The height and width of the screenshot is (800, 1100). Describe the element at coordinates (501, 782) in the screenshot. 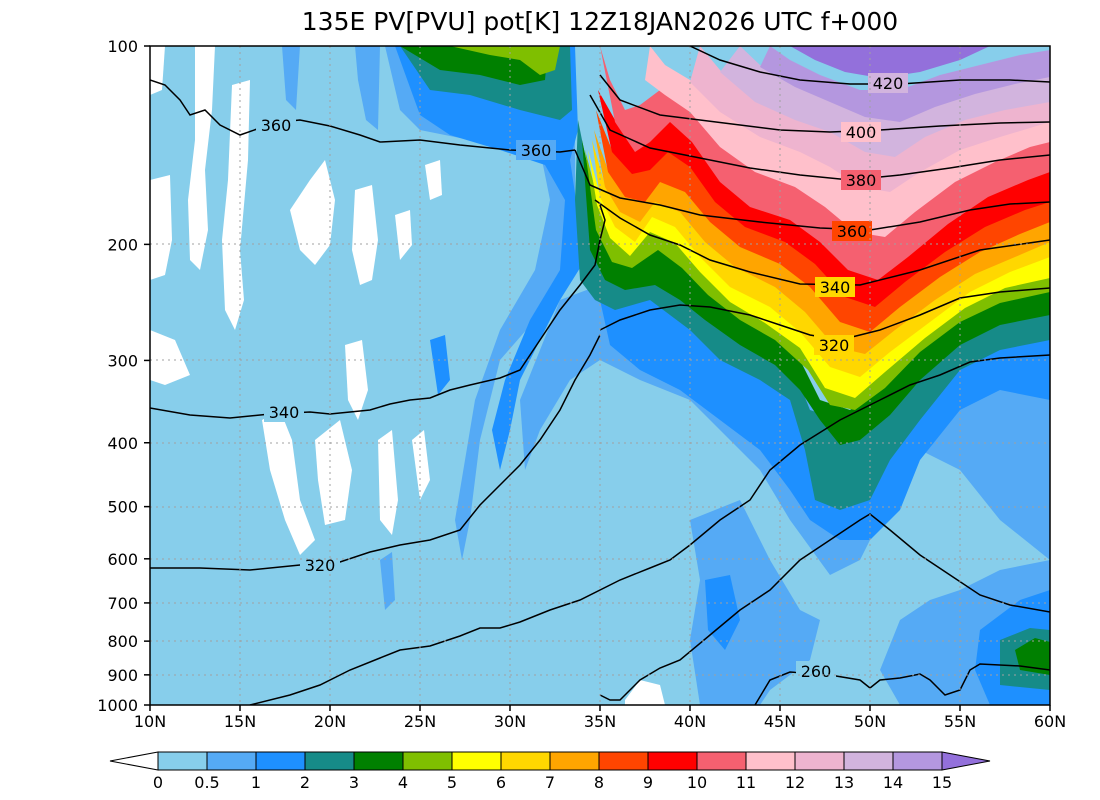

I see `colorbar-label: 6` at that location.